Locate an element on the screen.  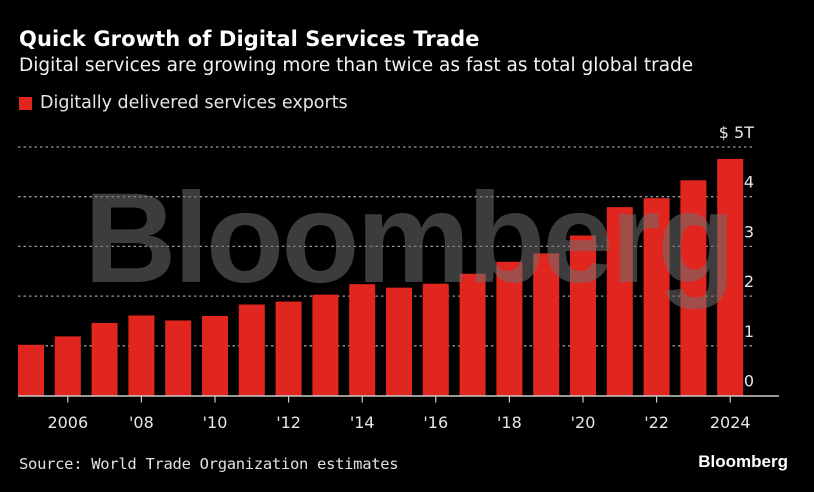
bar-2012 is located at coordinates (288, 348).